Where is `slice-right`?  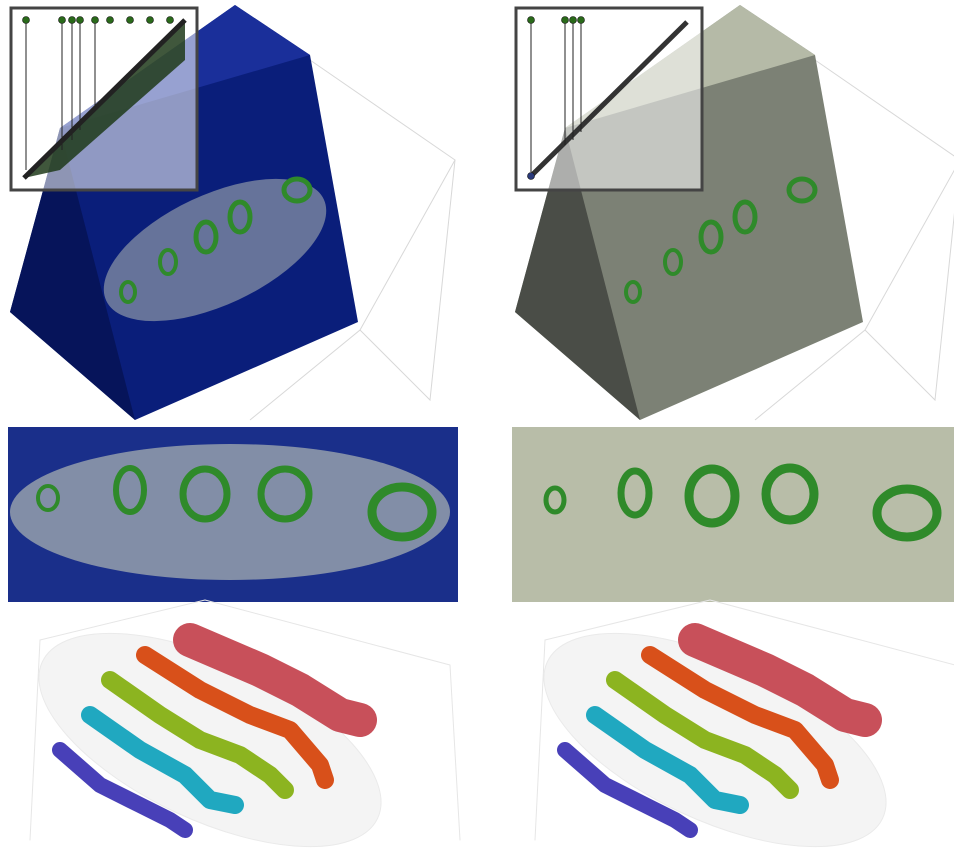 slice-right is located at coordinates (733, 514).